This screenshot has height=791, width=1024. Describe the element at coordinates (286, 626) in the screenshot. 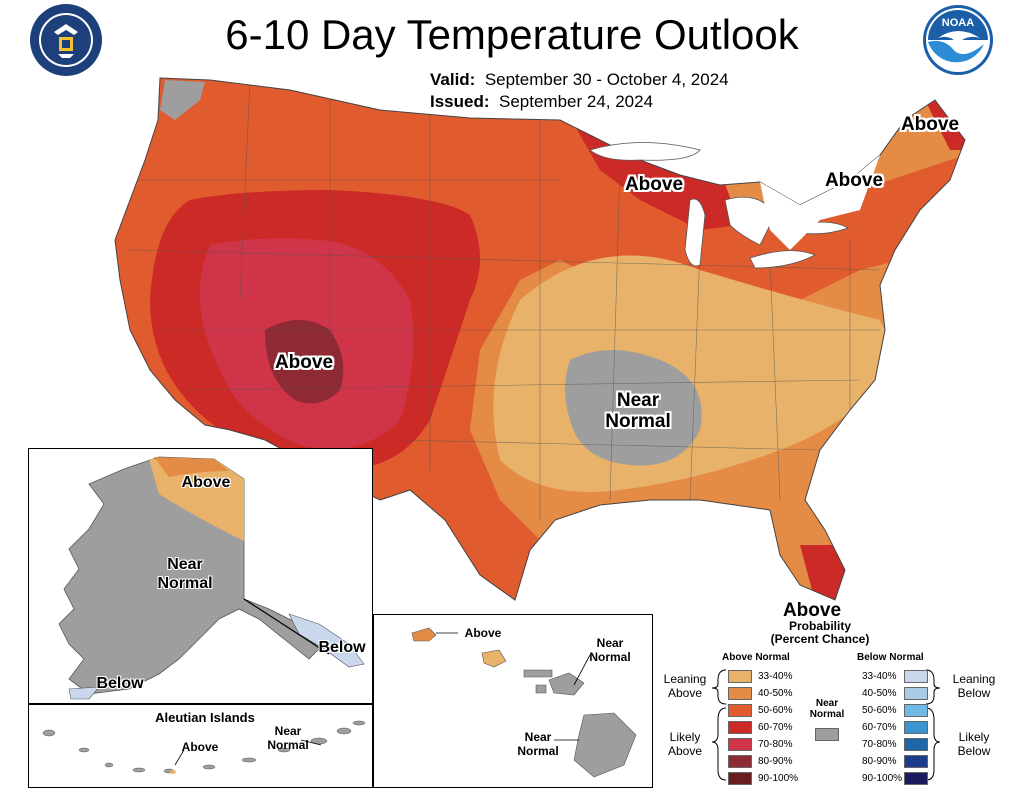

I see `alaska-border-line` at that location.